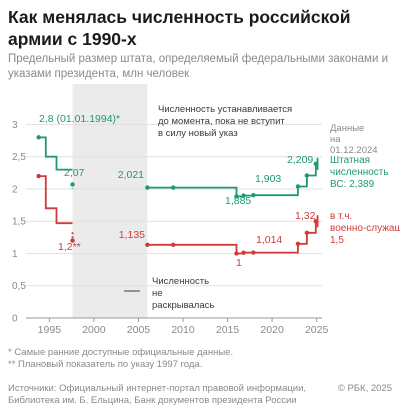 This screenshot has height=417, width=400. Describe the element at coordinates (183, 293) in the screenshot. I see `undisclosed-note: Численность не раскрывалась` at that location.